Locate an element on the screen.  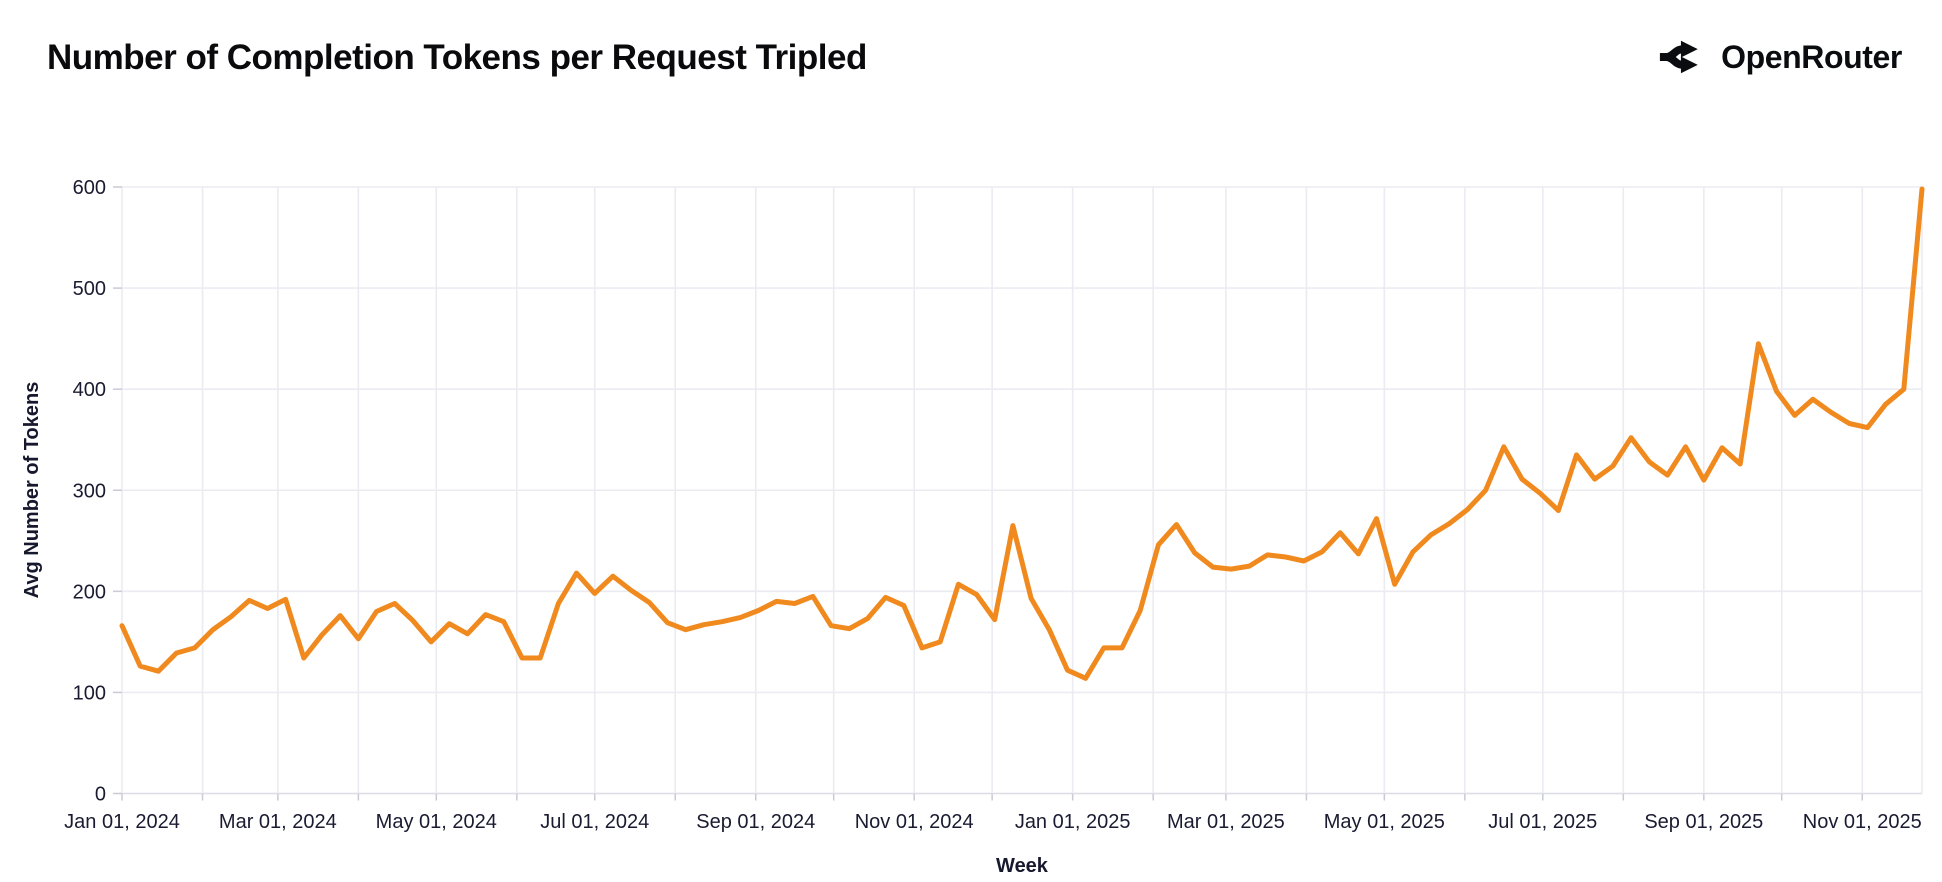
x-tick-label: May 01, 2024 is located at coordinates (436, 822).